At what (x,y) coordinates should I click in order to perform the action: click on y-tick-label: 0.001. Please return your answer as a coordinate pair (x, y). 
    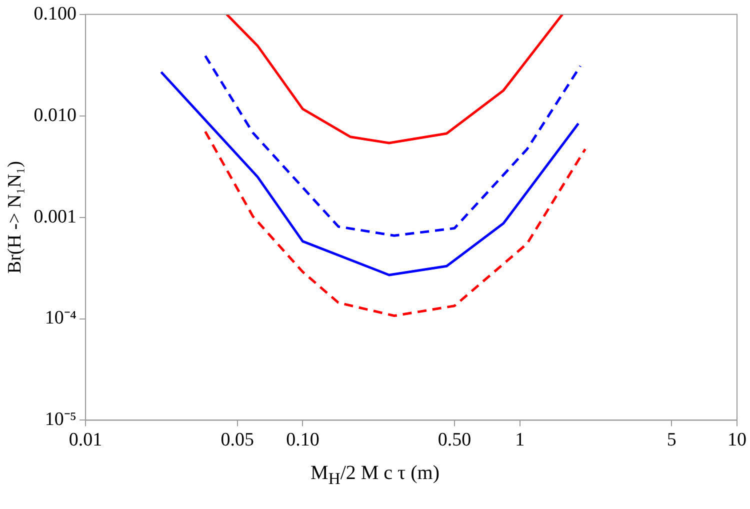
    Looking at the image, I should click on (55, 217).